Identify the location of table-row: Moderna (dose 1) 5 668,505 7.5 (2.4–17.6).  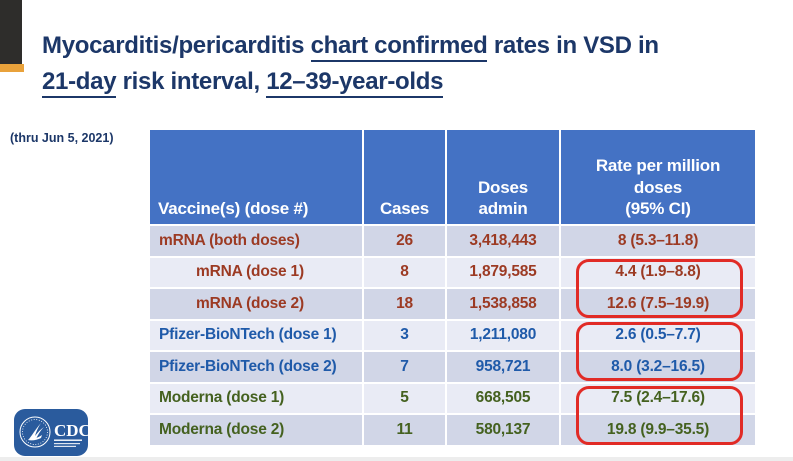
(452, 398).